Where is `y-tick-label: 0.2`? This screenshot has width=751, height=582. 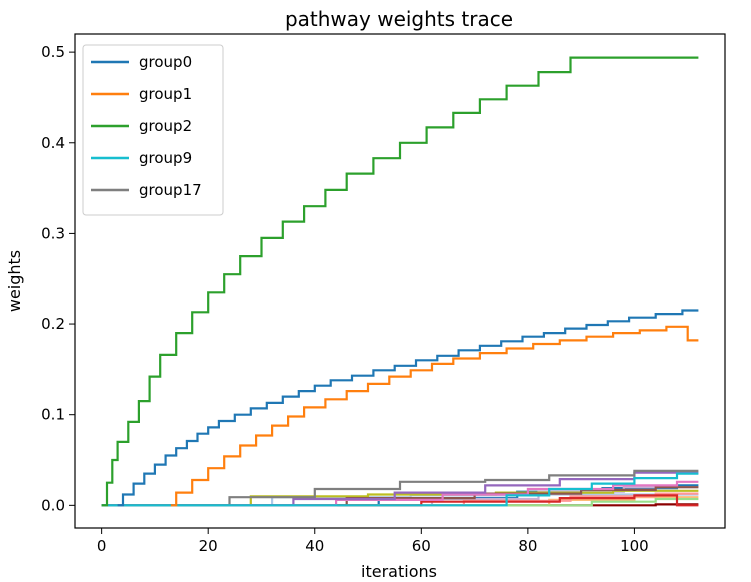
y-tick-label: 0.2 is located at coordinates (53, 324).